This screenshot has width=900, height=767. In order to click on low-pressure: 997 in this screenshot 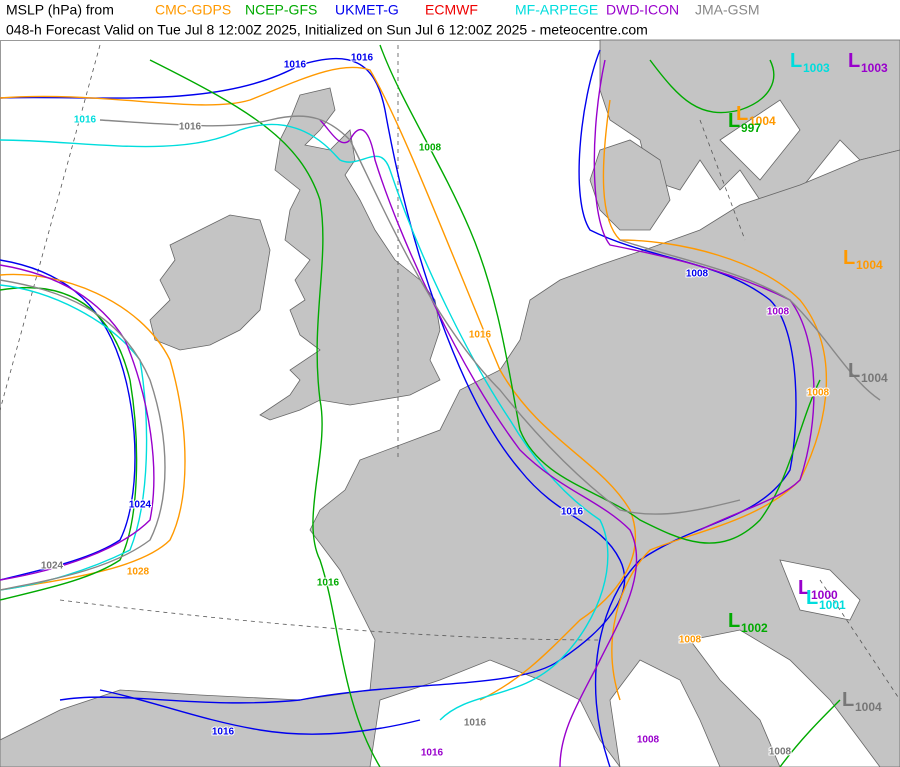, I will do `click(751, 128)`.